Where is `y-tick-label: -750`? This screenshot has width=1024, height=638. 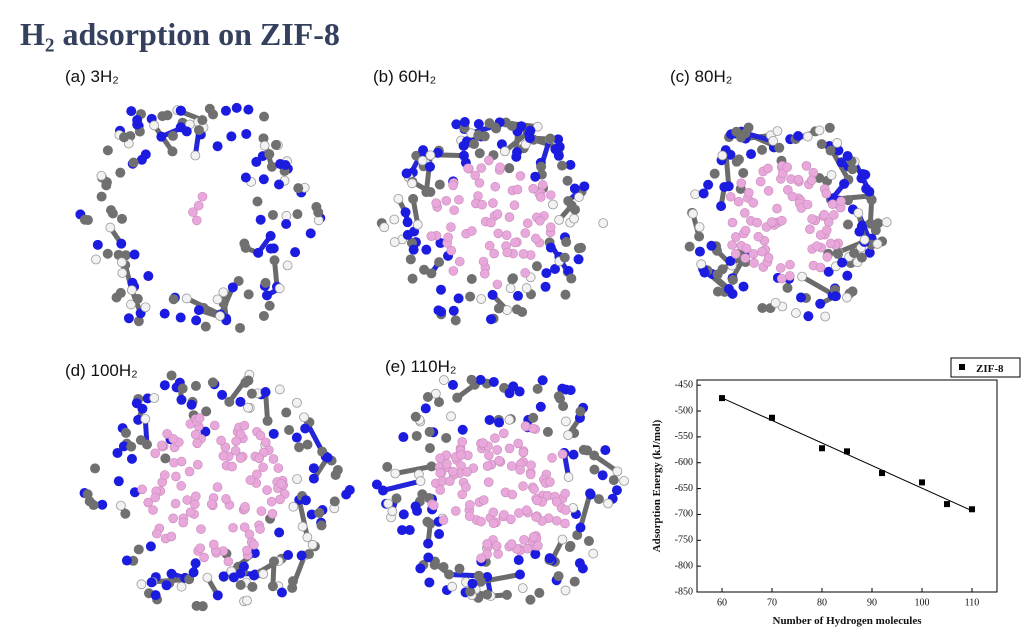 y-tick-label: -750 is located at coordinates (684, 540).